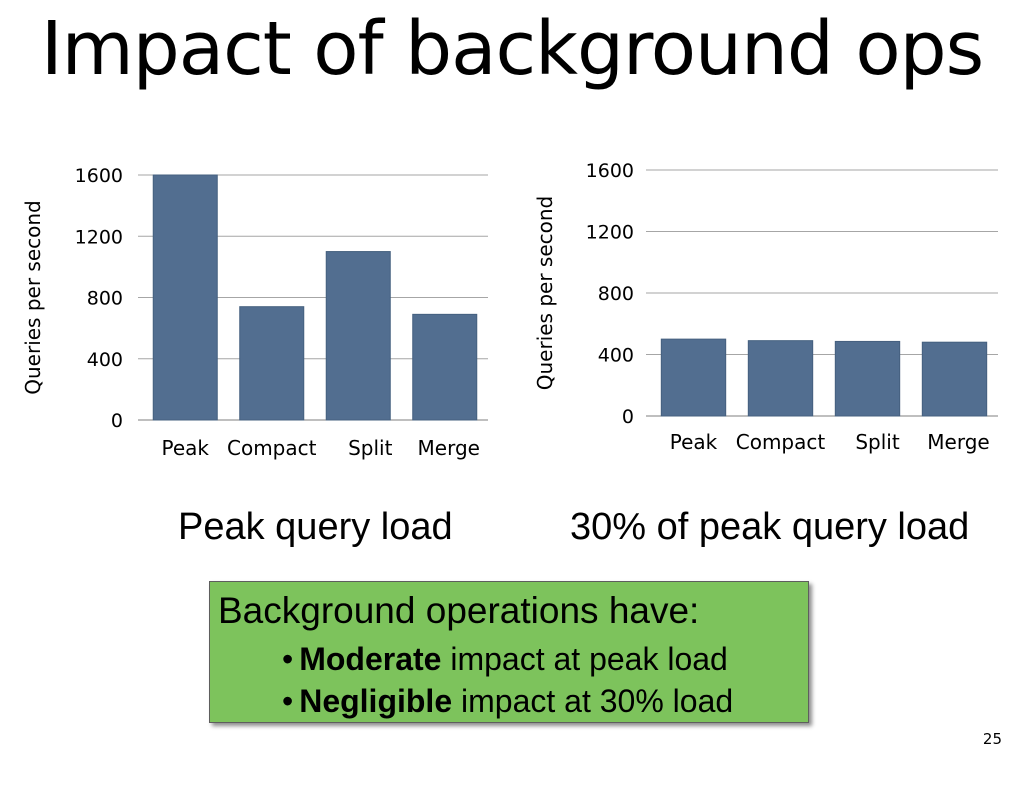 This screenshot has width=1024, height=788. I want to click on callout-bullet: • Negligible impact at 30% load, so click(507, 701).